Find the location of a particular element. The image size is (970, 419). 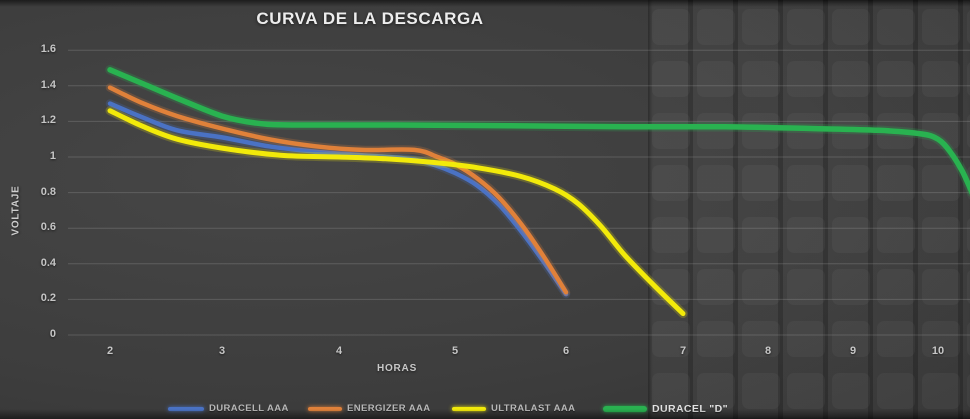

y-tick-label: 0.6 is located at coordinates (48, 227).